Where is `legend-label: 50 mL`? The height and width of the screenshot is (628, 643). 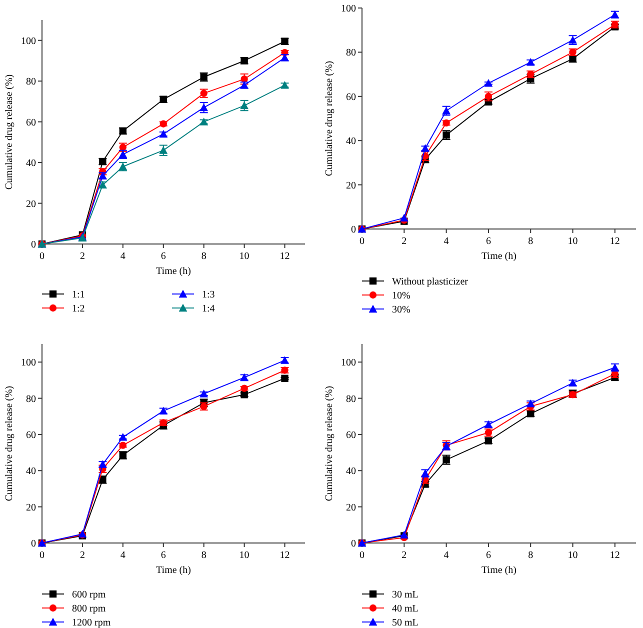 legend-label: 50 mL is located at coordinates (405, 623).